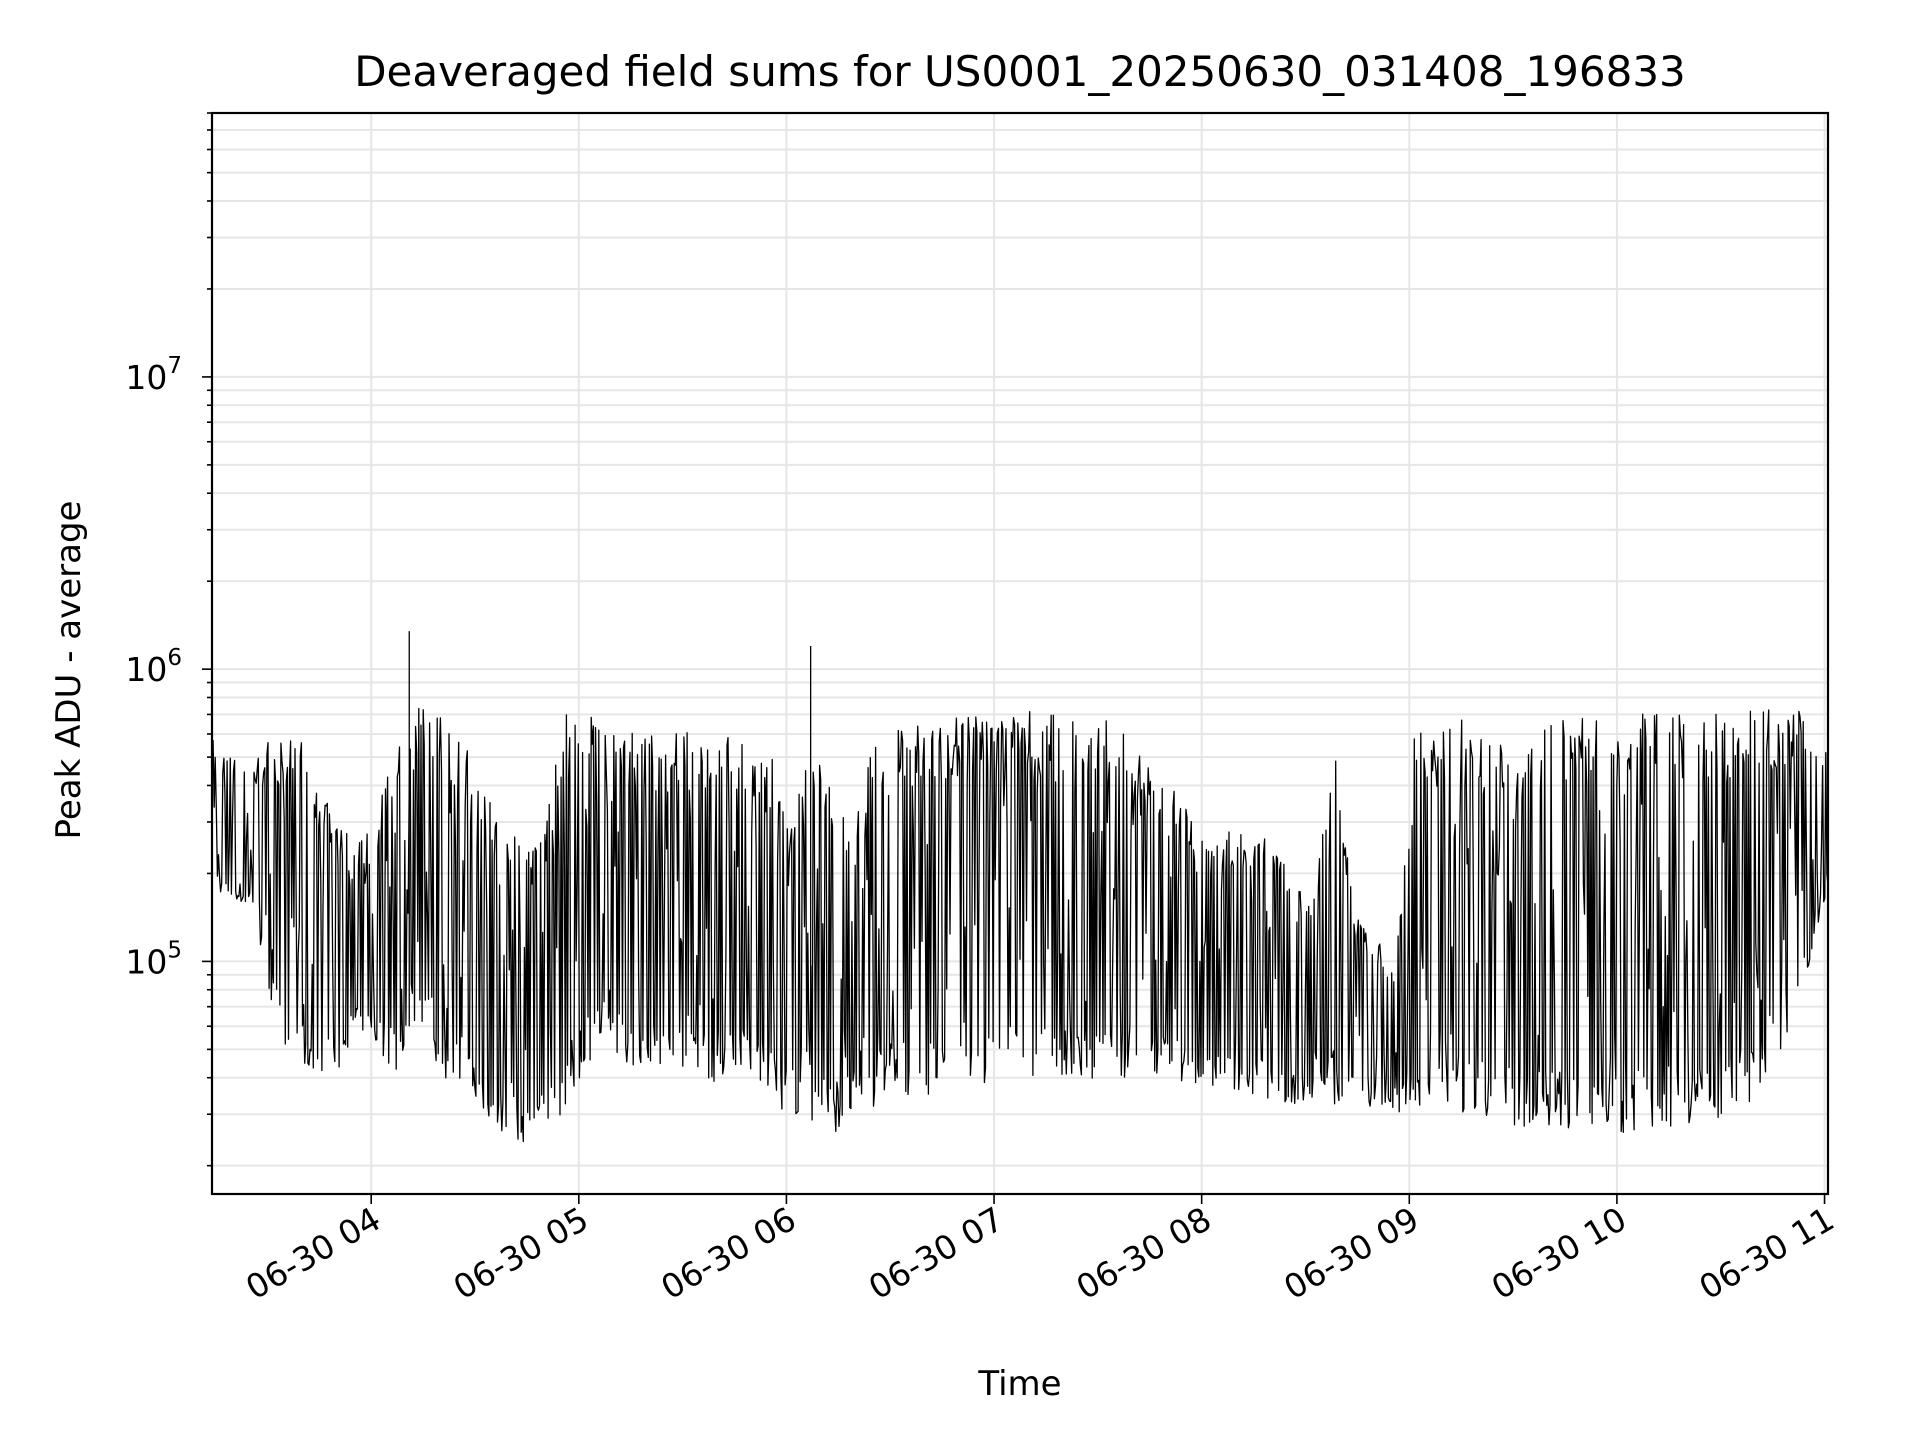  I want to click on y-tick-label: 10⁷, so click(153, 375).